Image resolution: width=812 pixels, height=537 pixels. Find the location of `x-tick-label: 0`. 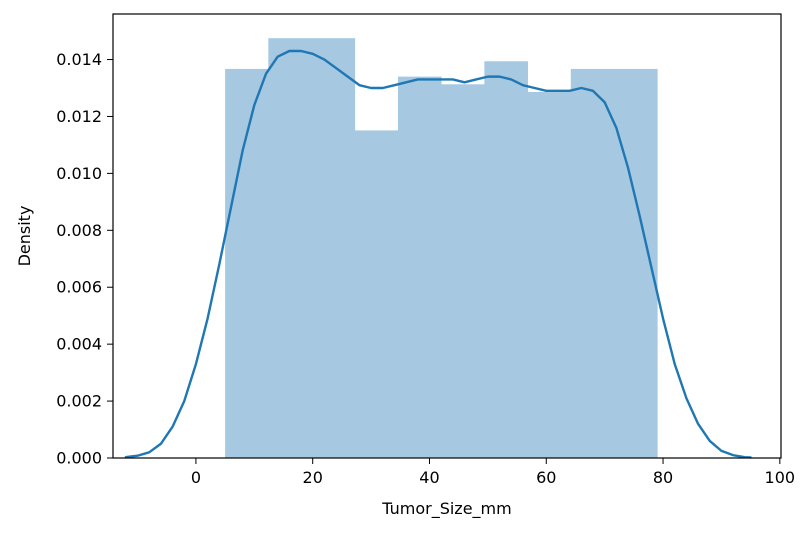

x-tick-label: 0 is located at coordinates (196, 477).